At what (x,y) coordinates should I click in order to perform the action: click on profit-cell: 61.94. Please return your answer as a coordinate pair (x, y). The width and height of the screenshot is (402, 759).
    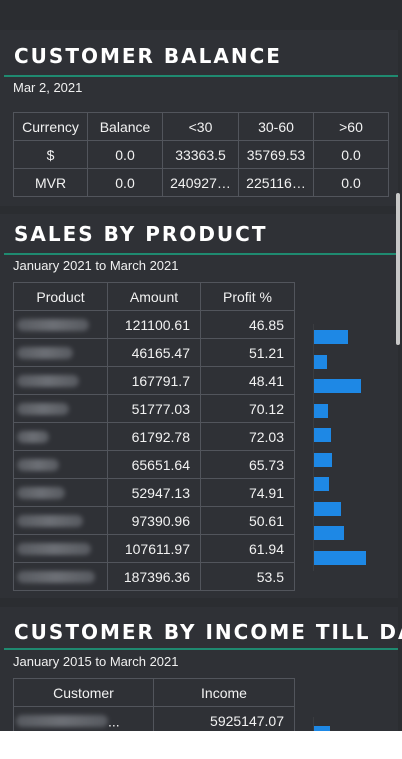
    Looking at the image, I should click on (247, 548).